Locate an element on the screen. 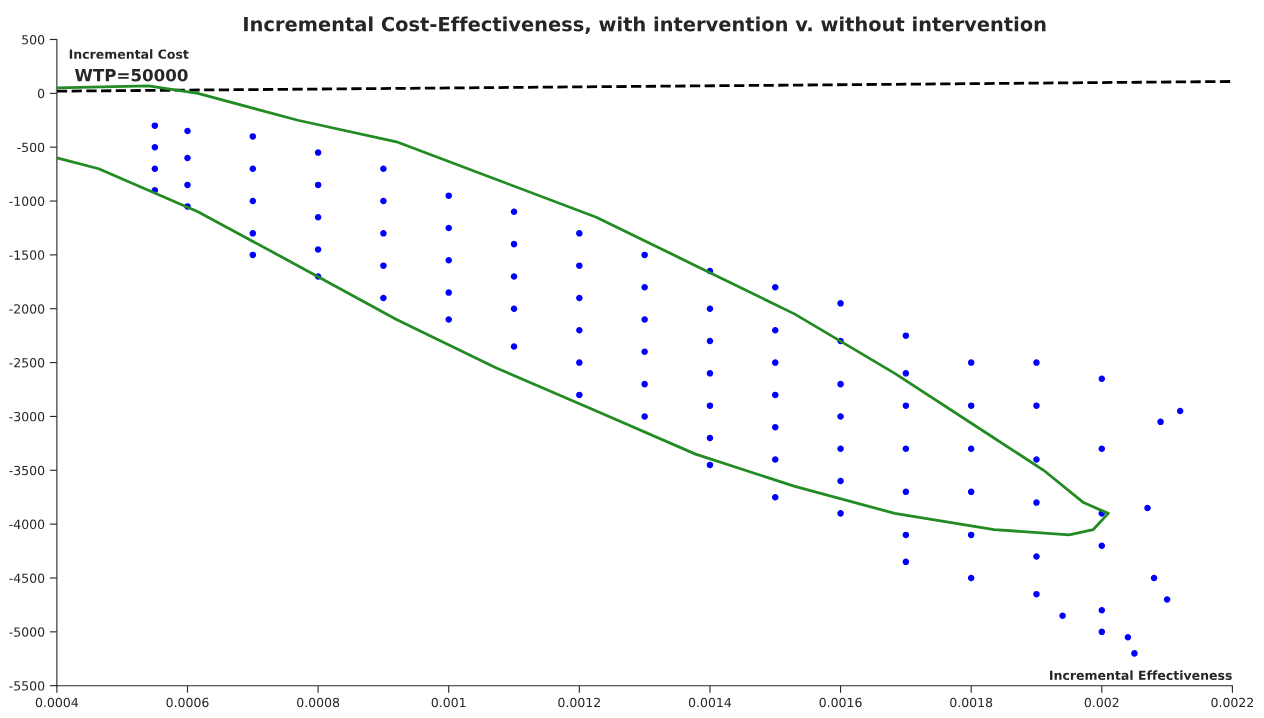  x-tick-label: 0.0014 is located at coordinates (710, 702).